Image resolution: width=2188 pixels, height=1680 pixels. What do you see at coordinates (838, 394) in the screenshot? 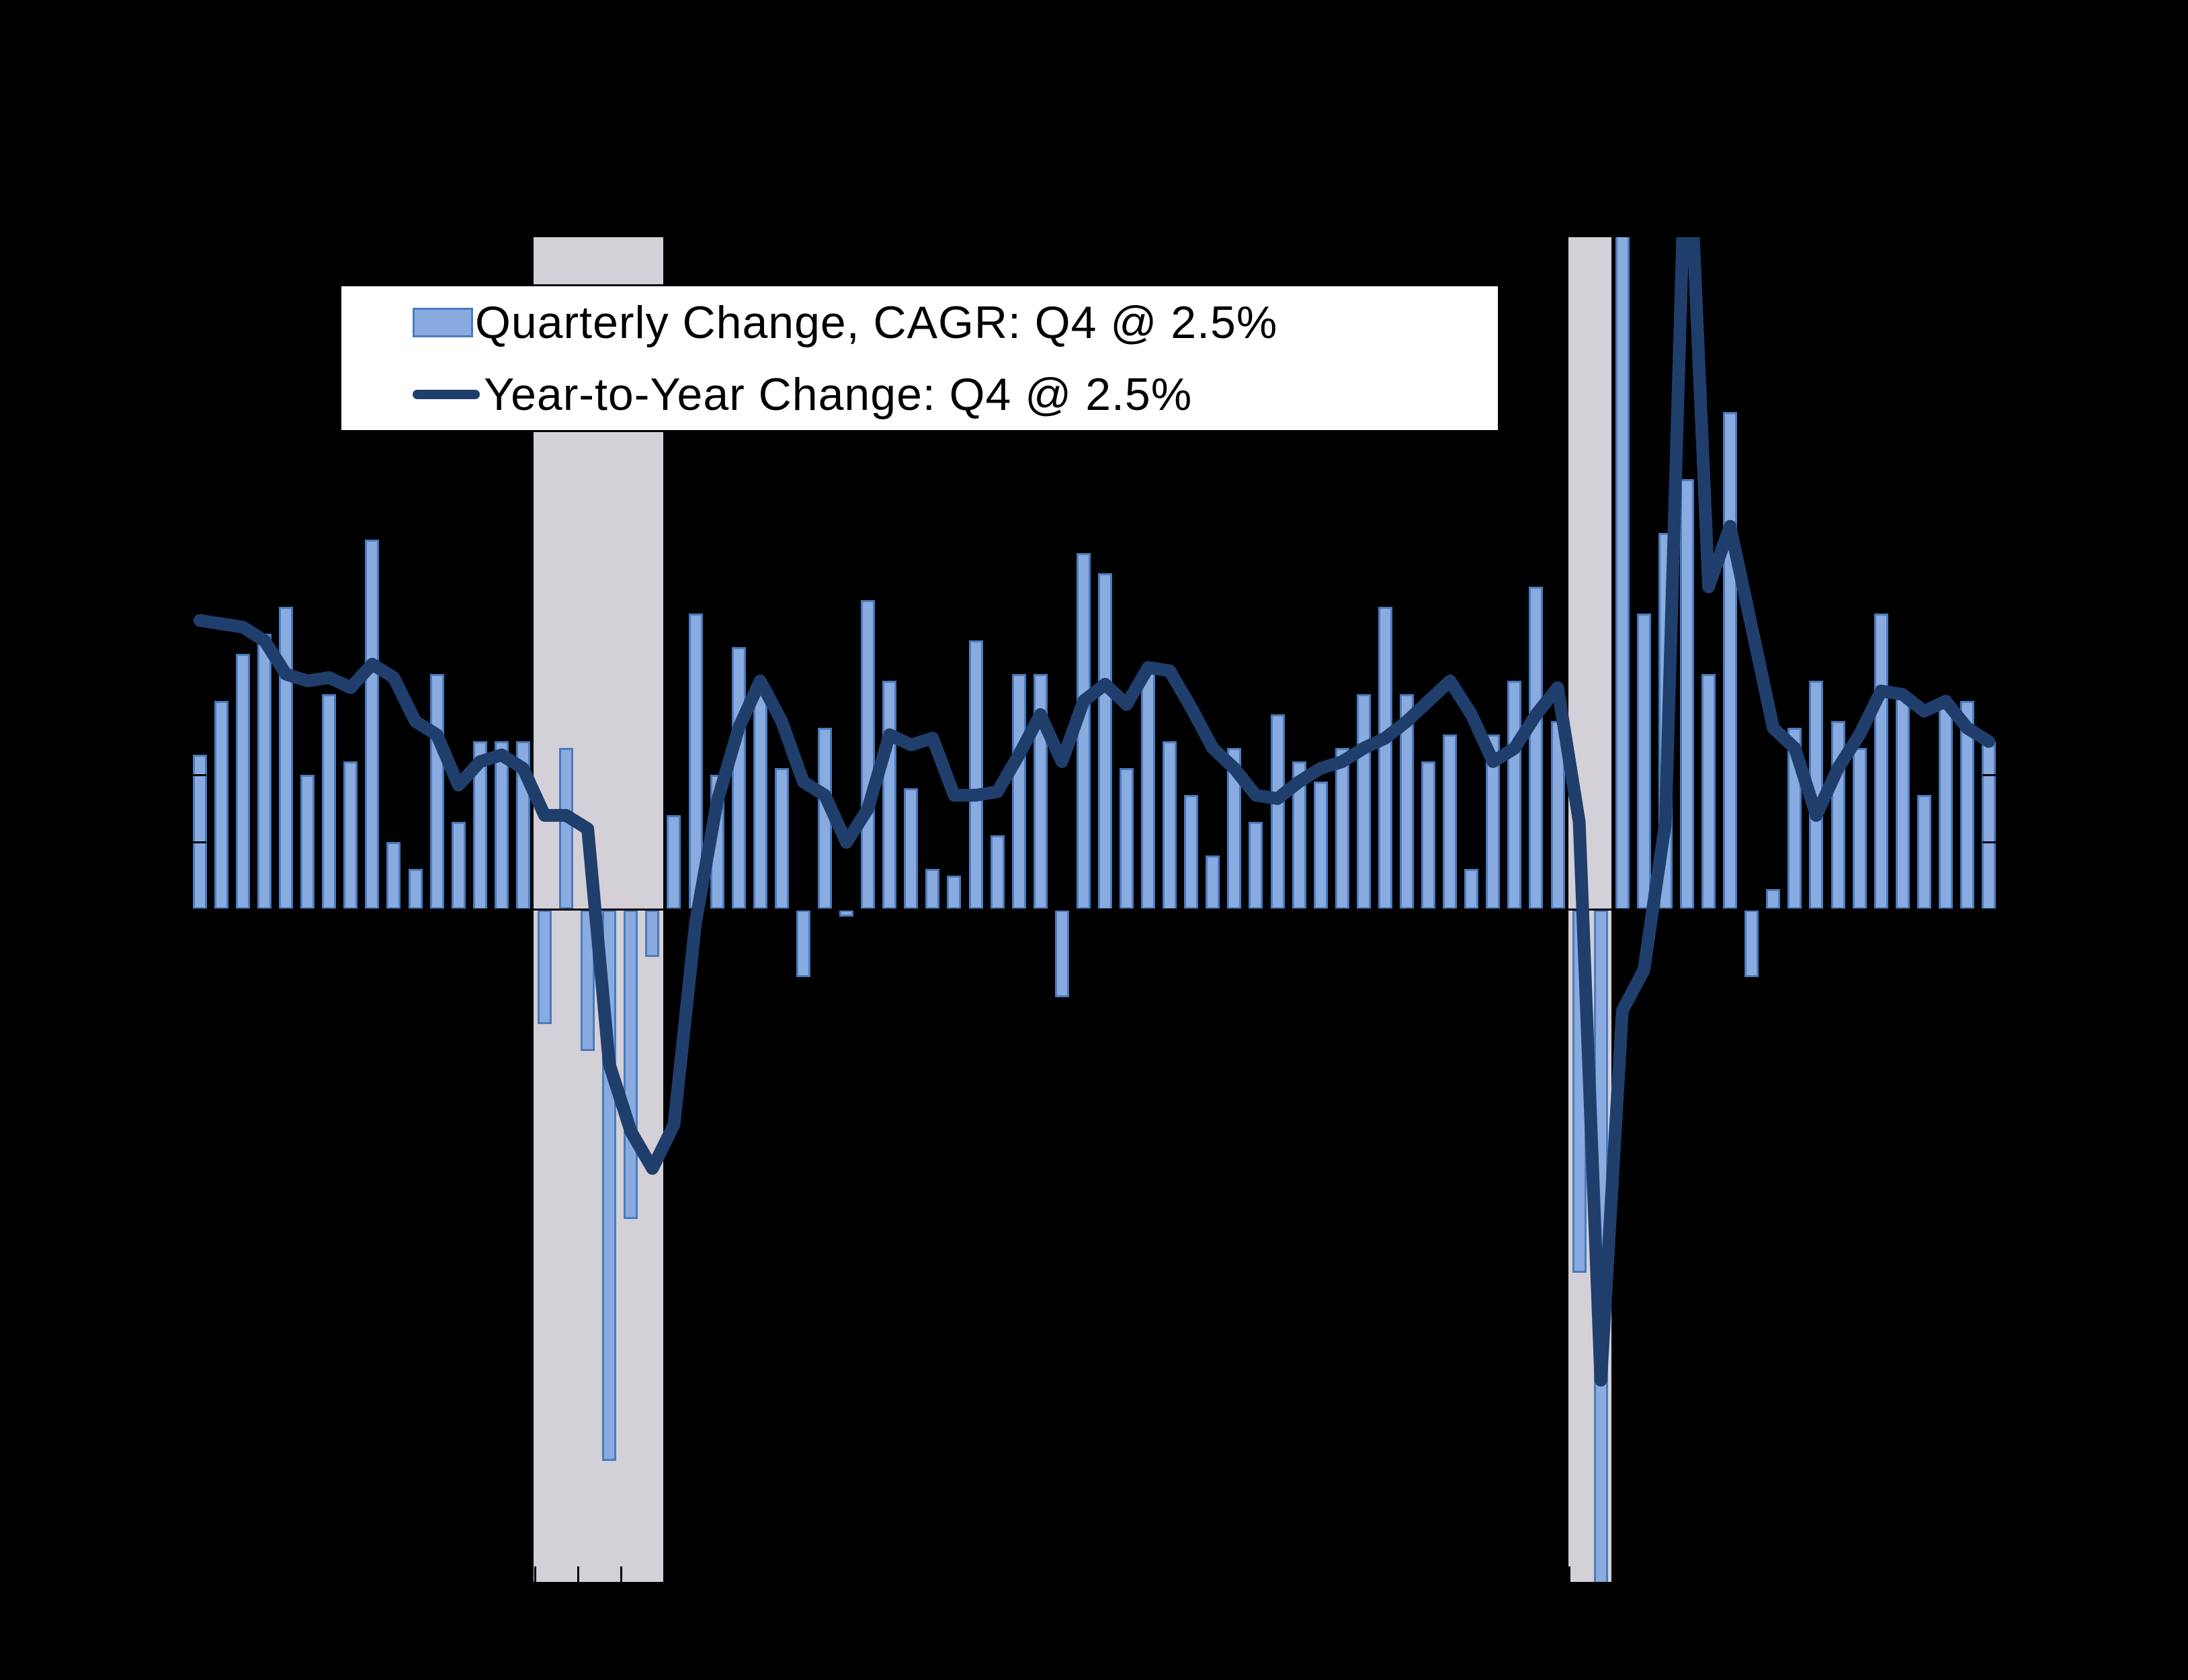
I see `legend-item-label: Year-to-Year Change: Q4 @ 2.5%` at bounding box center [838, 394].